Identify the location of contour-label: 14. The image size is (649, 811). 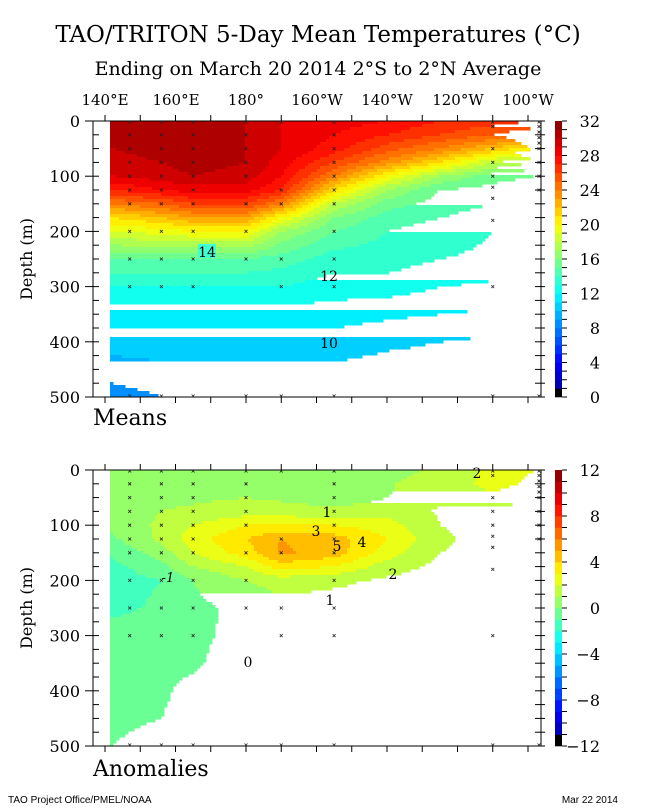
(207, 253).